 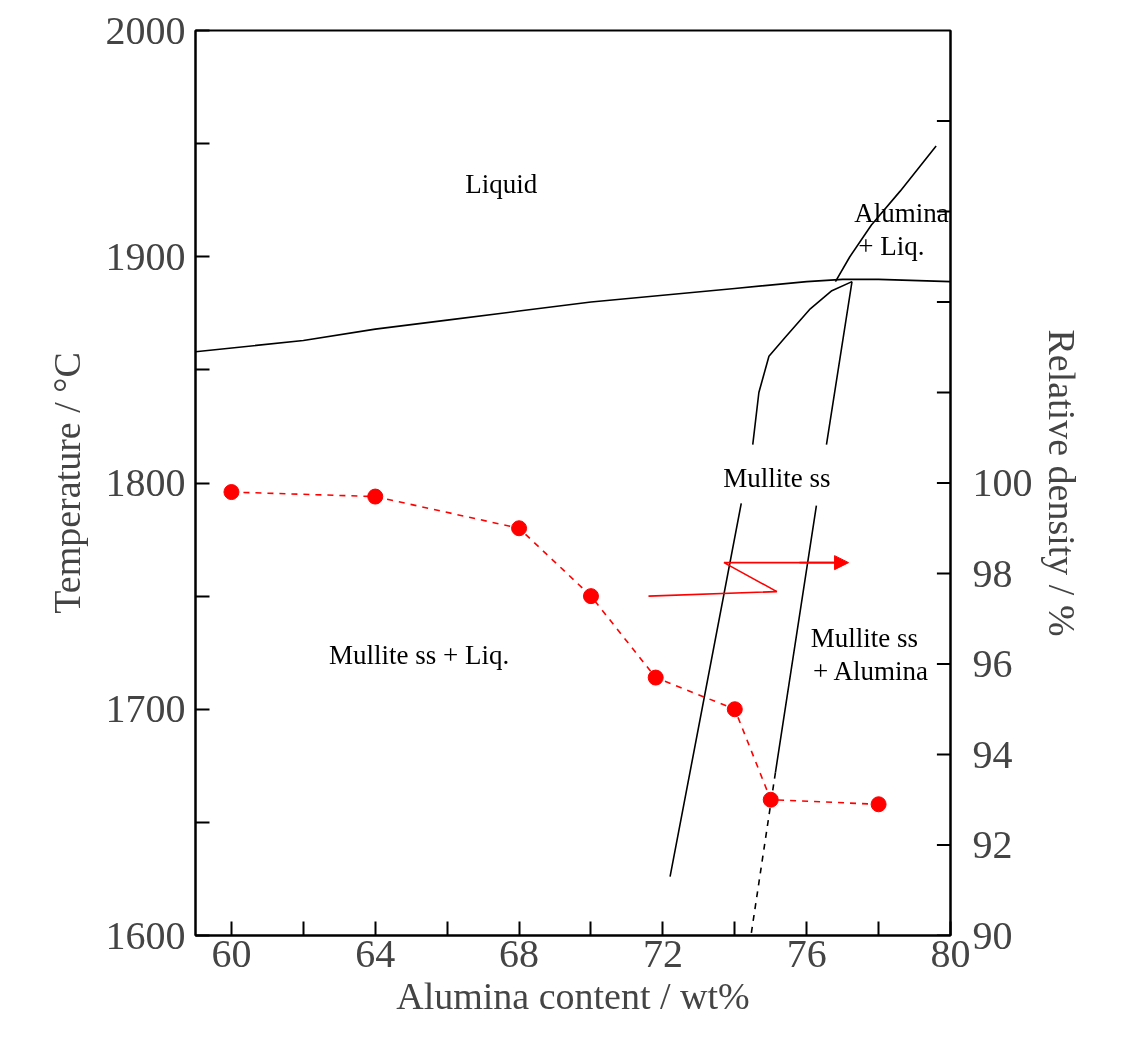 I want to click on y-tick-label: 1800, so click(x=145, y=482).